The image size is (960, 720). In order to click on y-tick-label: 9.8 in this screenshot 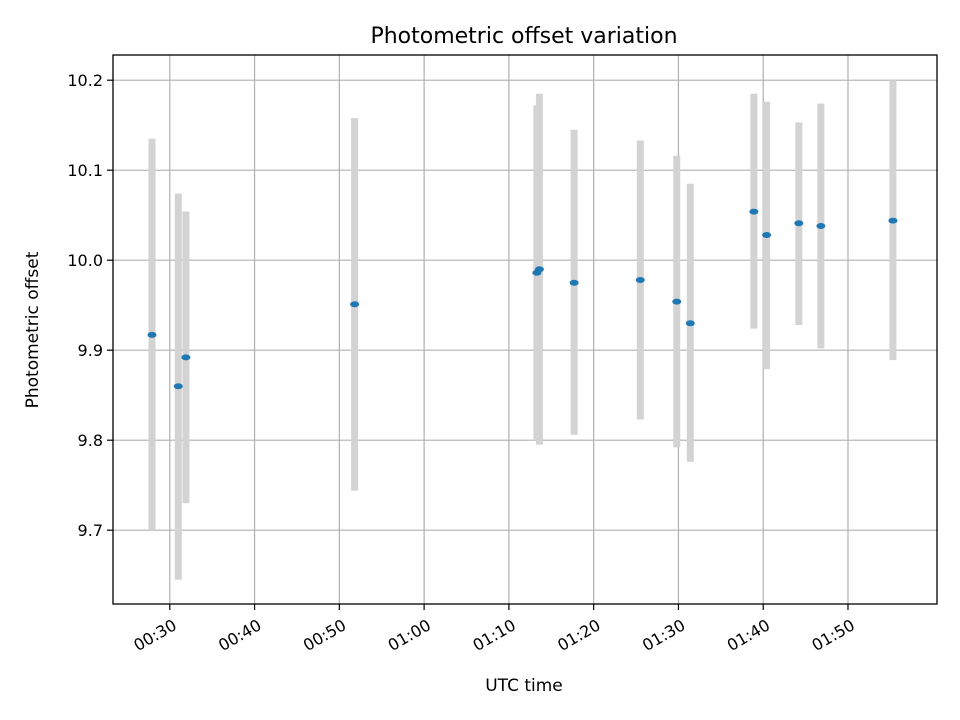, I will do `click(90, 440)`.